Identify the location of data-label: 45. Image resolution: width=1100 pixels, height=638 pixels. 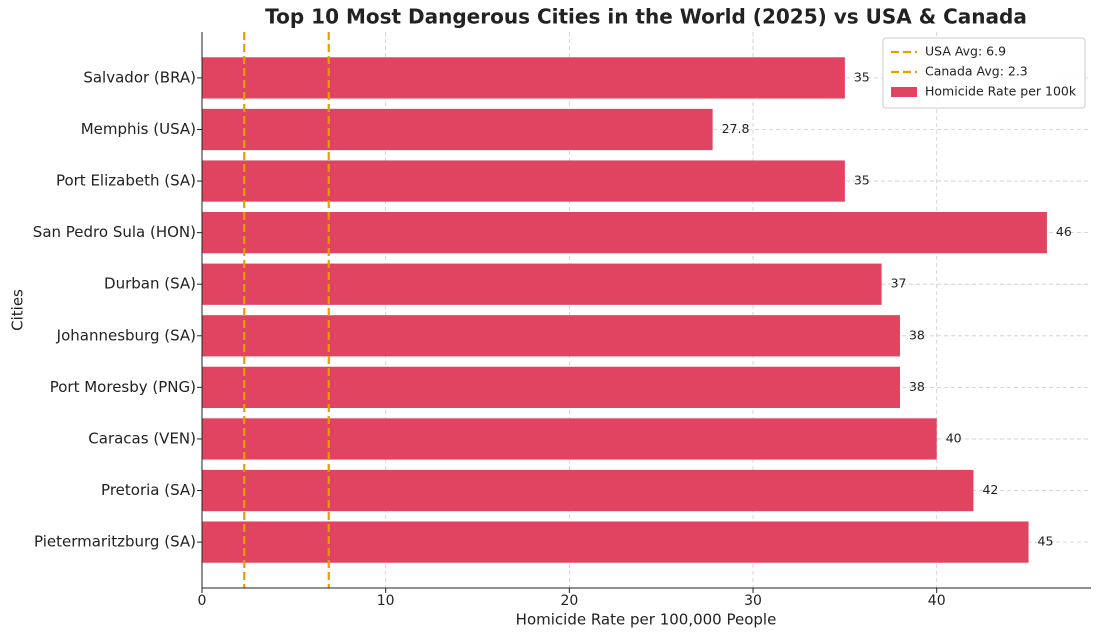
(1046, 541).